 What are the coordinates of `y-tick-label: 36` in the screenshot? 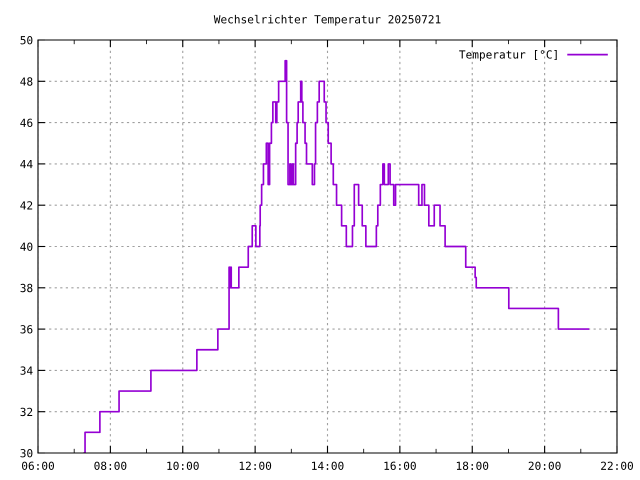 It's located at (26, 329).